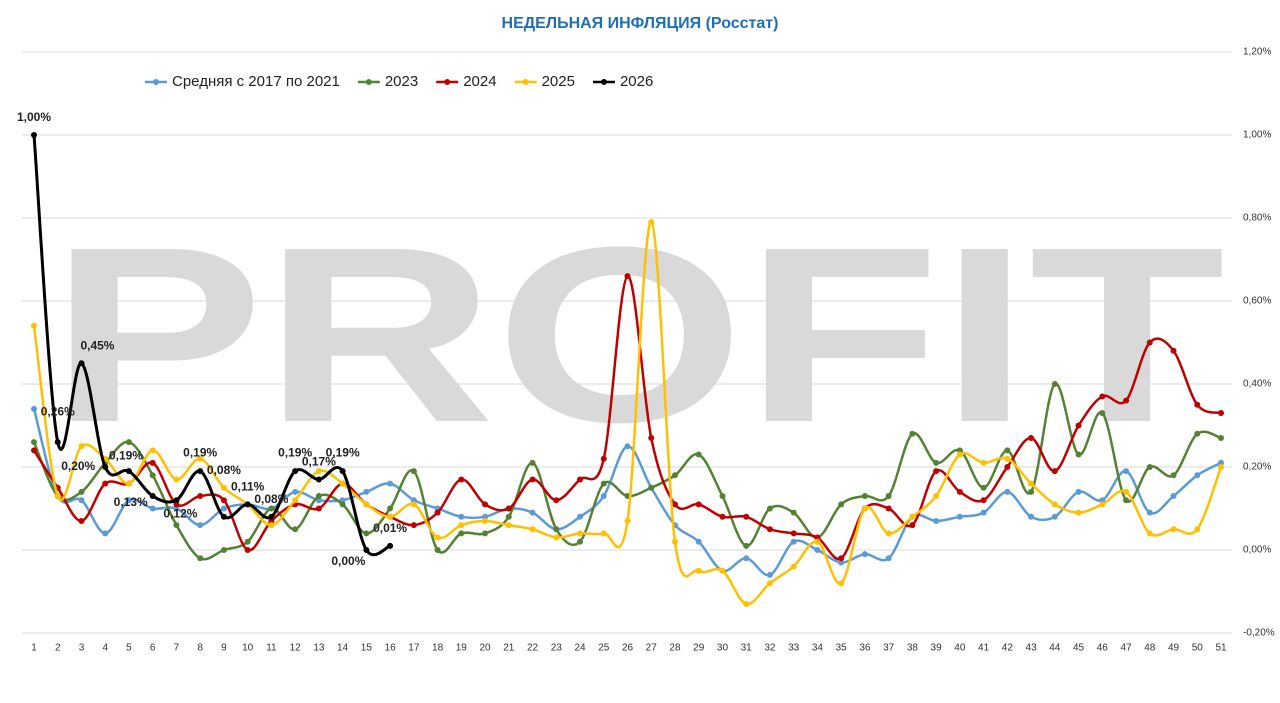 This screenshot has width=1280, height=703. I want to click on data-label: 1,00%, so click(34, 117).